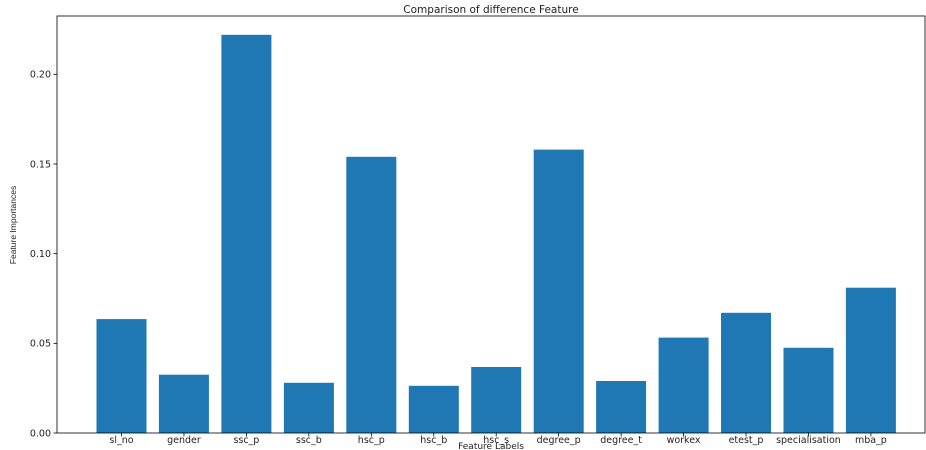  I want to click on y-axis-label: Feature Importances, so click(13, 225).